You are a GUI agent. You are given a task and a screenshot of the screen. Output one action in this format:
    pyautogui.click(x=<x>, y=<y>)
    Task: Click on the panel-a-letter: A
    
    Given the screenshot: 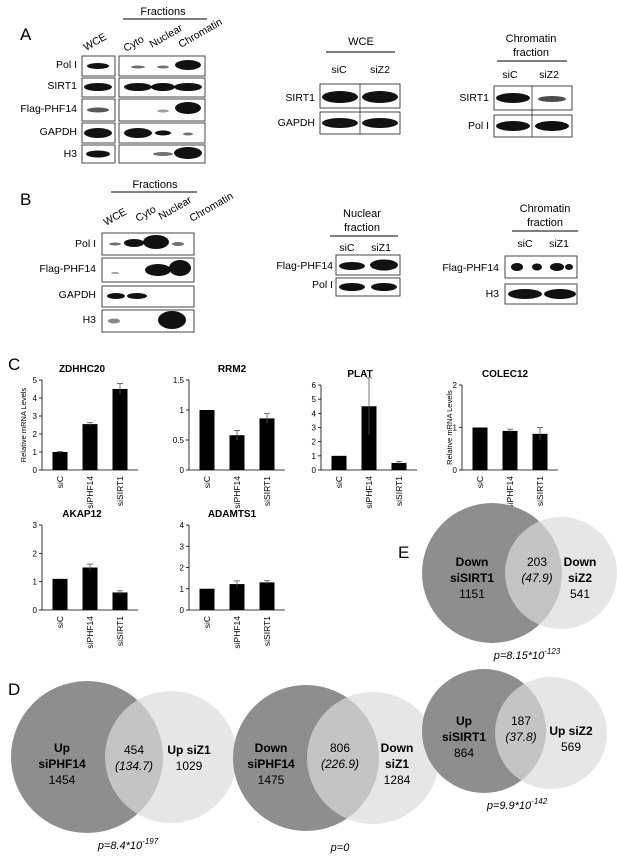 What is the action you would take?
    pyautogui.click(x=26, y=34)
    